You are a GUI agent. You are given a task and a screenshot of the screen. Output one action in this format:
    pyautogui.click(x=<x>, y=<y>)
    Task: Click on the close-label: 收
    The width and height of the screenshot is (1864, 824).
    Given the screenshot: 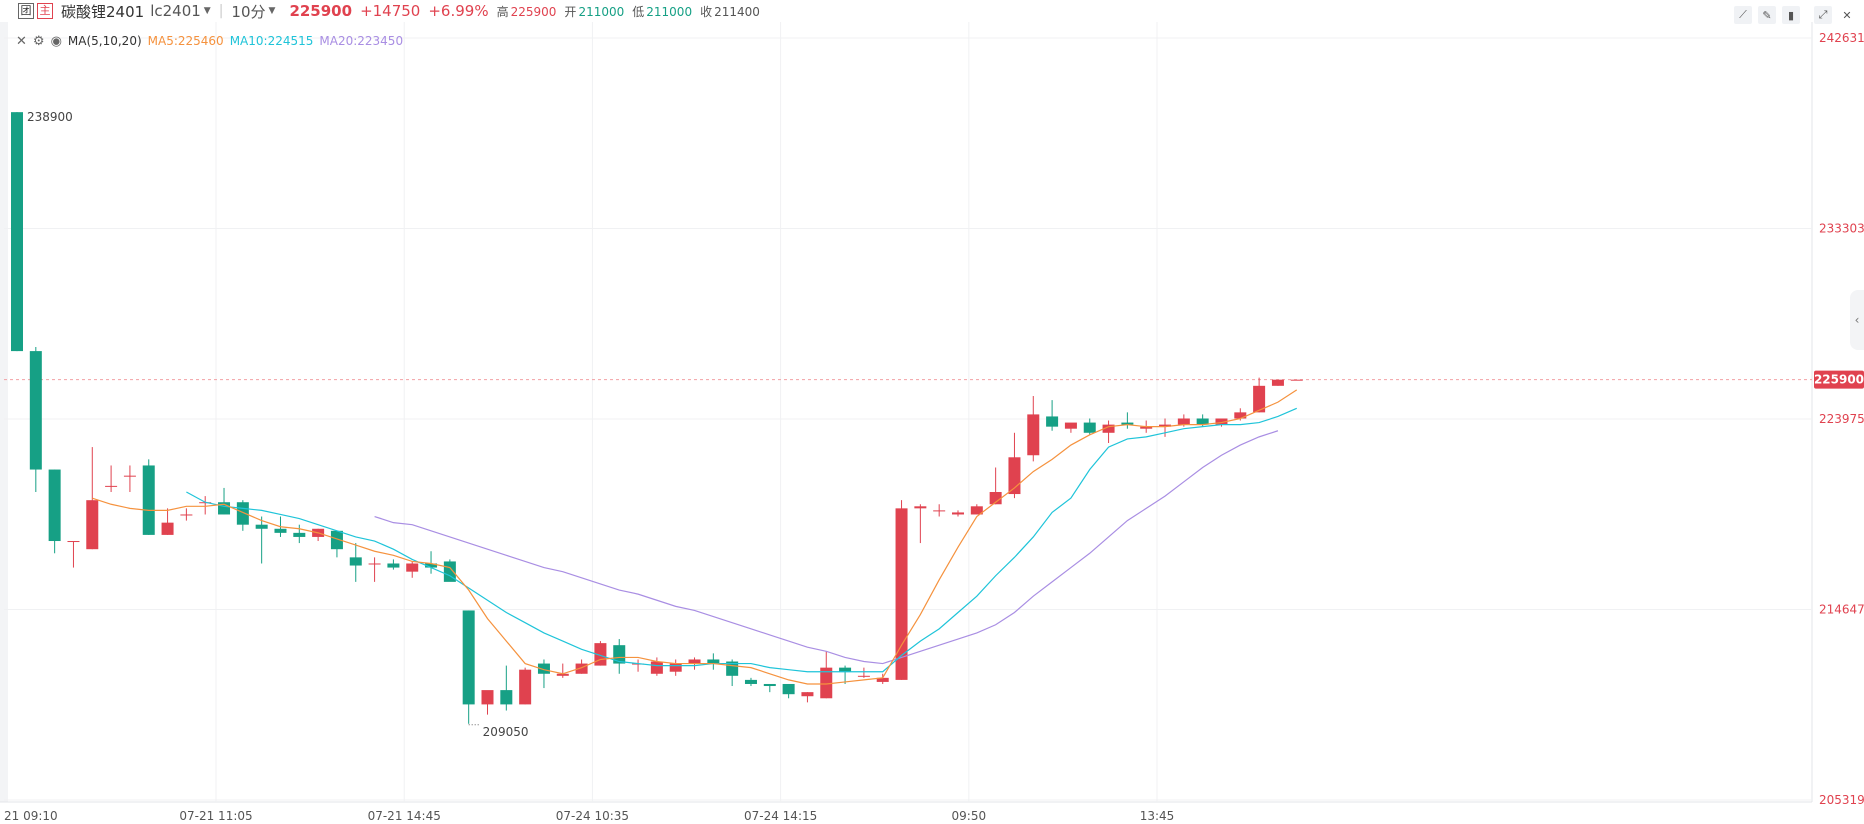 What is the action you would take?
    pyautogui.click(x=706, y=11)
    